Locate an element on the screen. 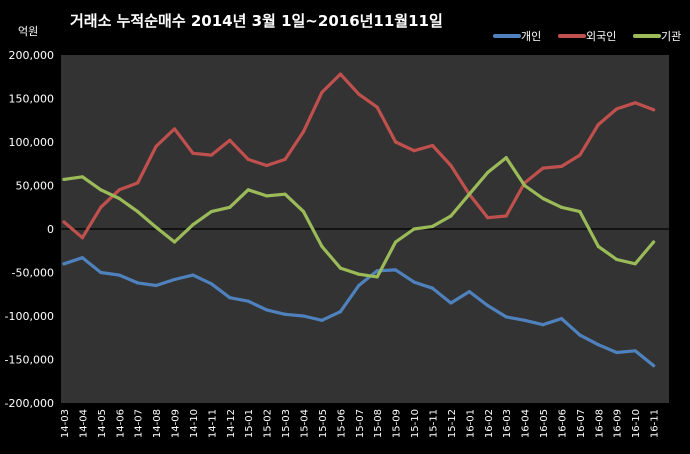  x-tick-label: 15-08 is located at coordinates (378, 423).